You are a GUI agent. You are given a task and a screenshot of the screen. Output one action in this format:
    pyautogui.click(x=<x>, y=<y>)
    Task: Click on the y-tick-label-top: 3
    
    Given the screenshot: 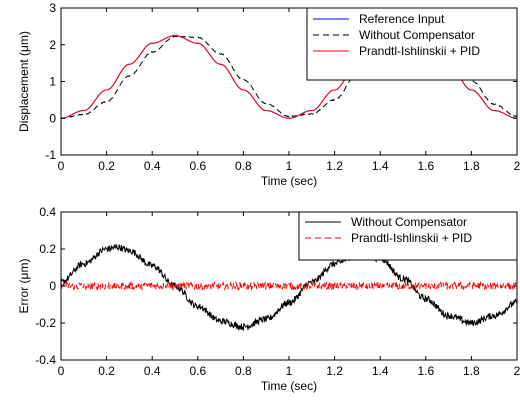 What is the action you would take?
    pyautogui.click(x=52, y=8)
    